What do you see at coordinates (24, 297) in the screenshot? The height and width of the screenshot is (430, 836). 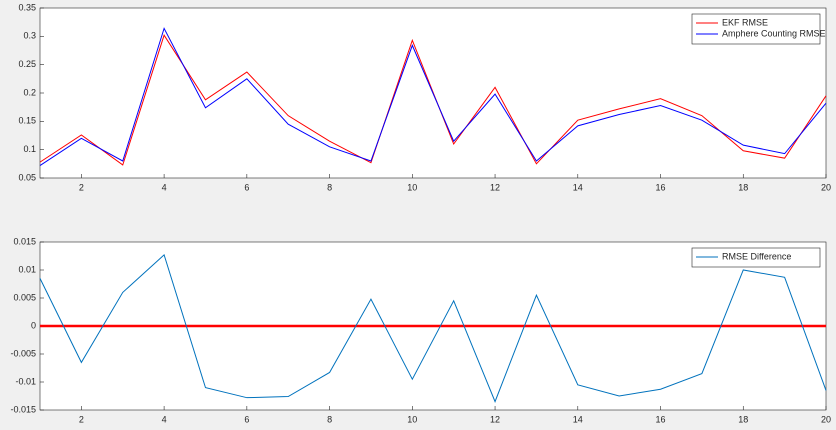 I see `y-tick-label: 0.005` at bounding box center [24, 297].